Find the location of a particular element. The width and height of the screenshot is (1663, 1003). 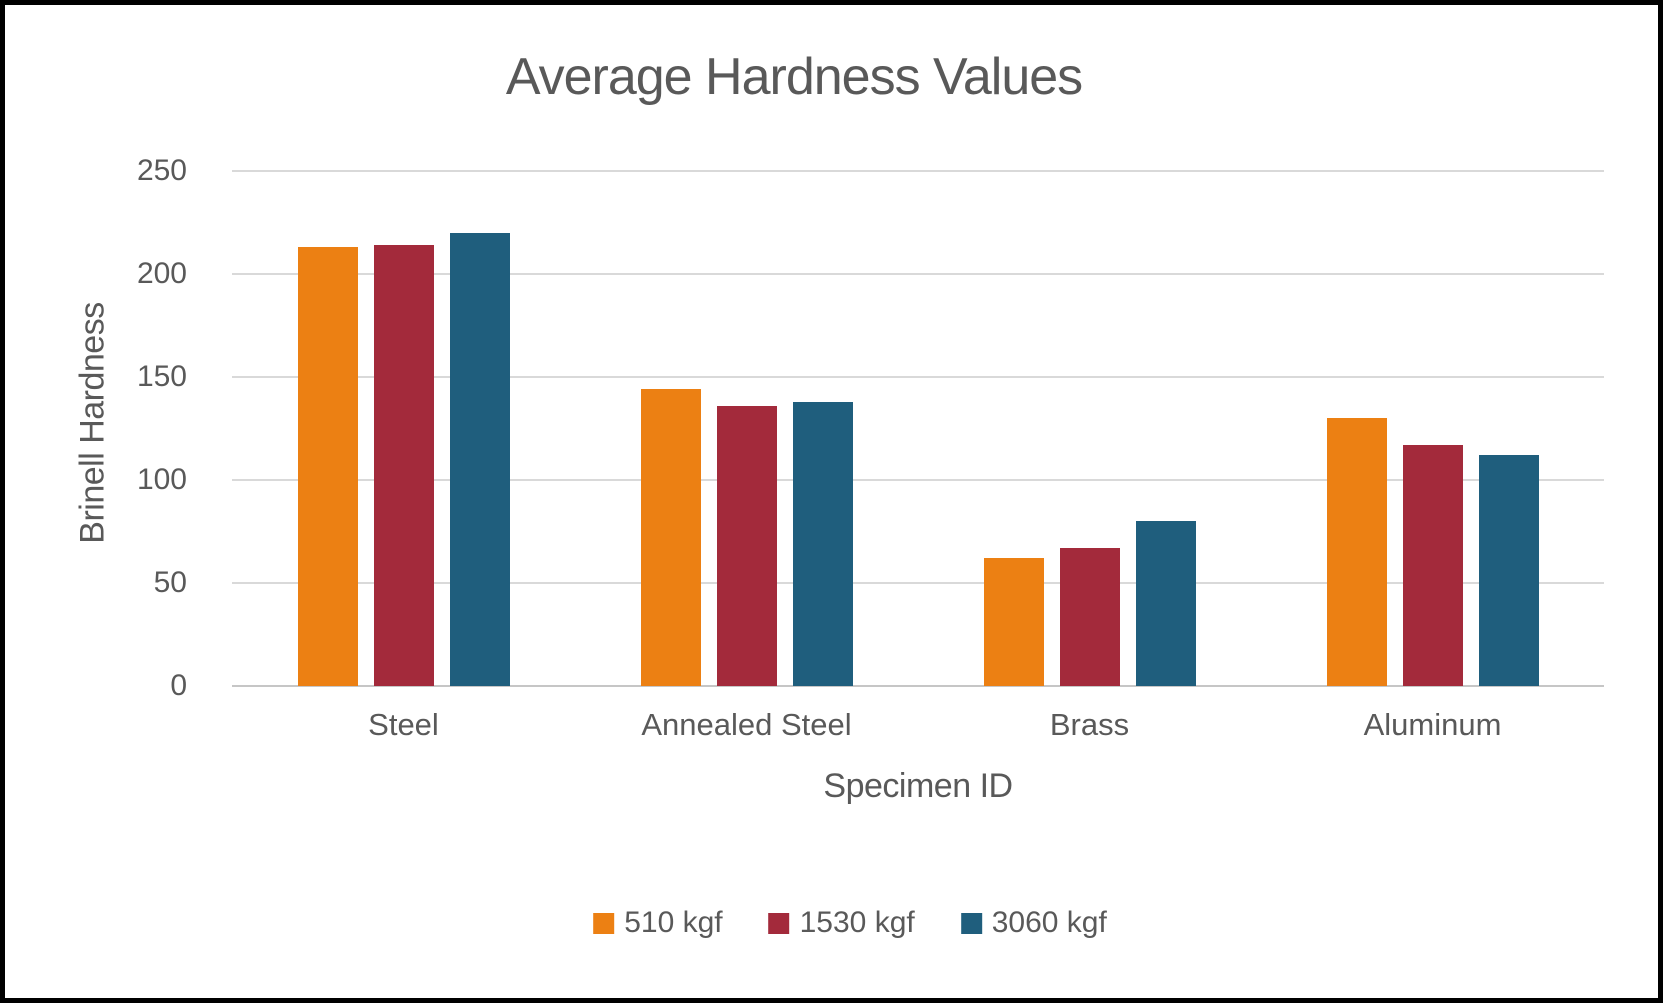

axis-baseline is located at coordinates (918, 686).